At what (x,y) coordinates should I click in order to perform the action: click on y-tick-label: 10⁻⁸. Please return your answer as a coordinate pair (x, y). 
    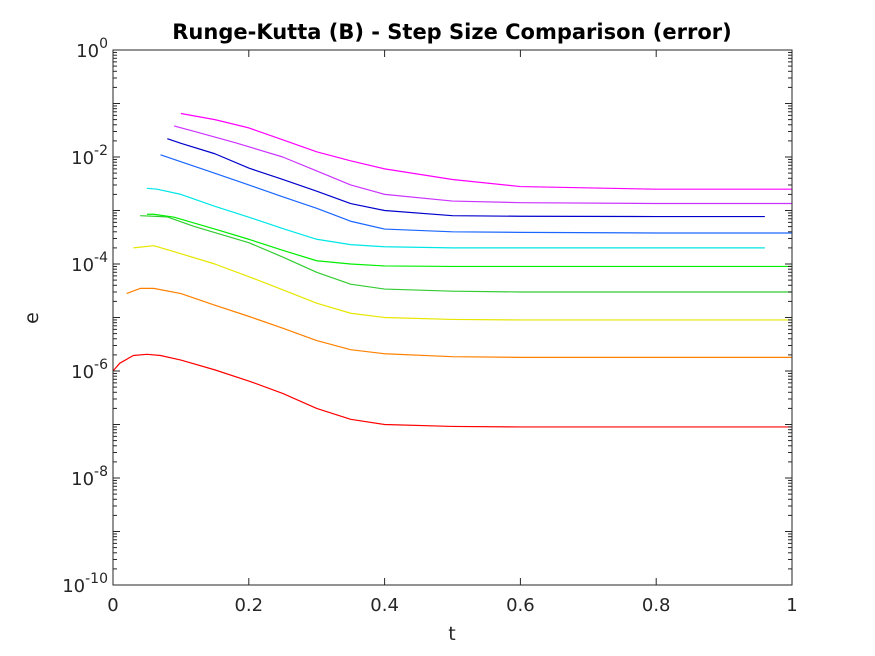
    Looking at the image, I should click on (89, 477).